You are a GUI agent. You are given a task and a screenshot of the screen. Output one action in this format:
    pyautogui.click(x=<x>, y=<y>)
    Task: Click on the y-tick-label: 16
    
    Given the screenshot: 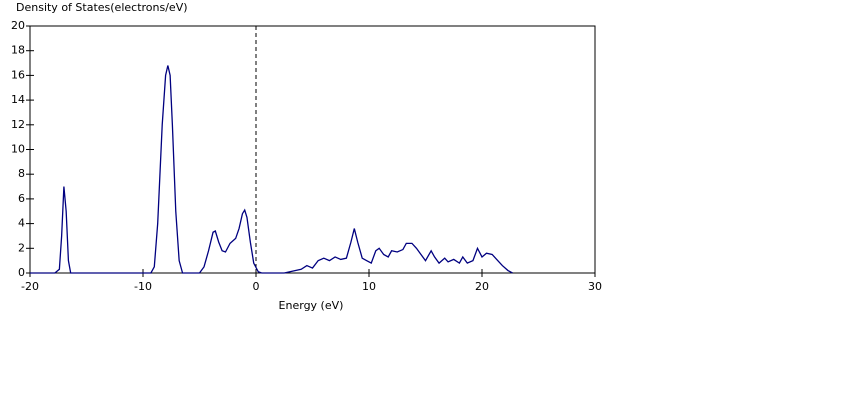 What is the action you would take?
    pyautogui.click(x=18, y=74)
    